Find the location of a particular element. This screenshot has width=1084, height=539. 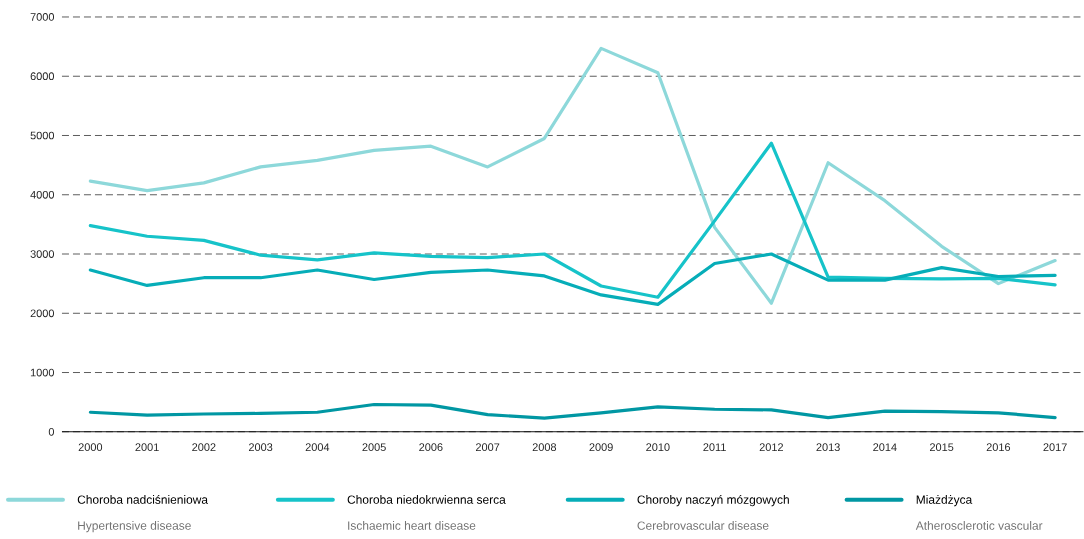

text: Hypertensive disease is located at coordinates (134, 527).